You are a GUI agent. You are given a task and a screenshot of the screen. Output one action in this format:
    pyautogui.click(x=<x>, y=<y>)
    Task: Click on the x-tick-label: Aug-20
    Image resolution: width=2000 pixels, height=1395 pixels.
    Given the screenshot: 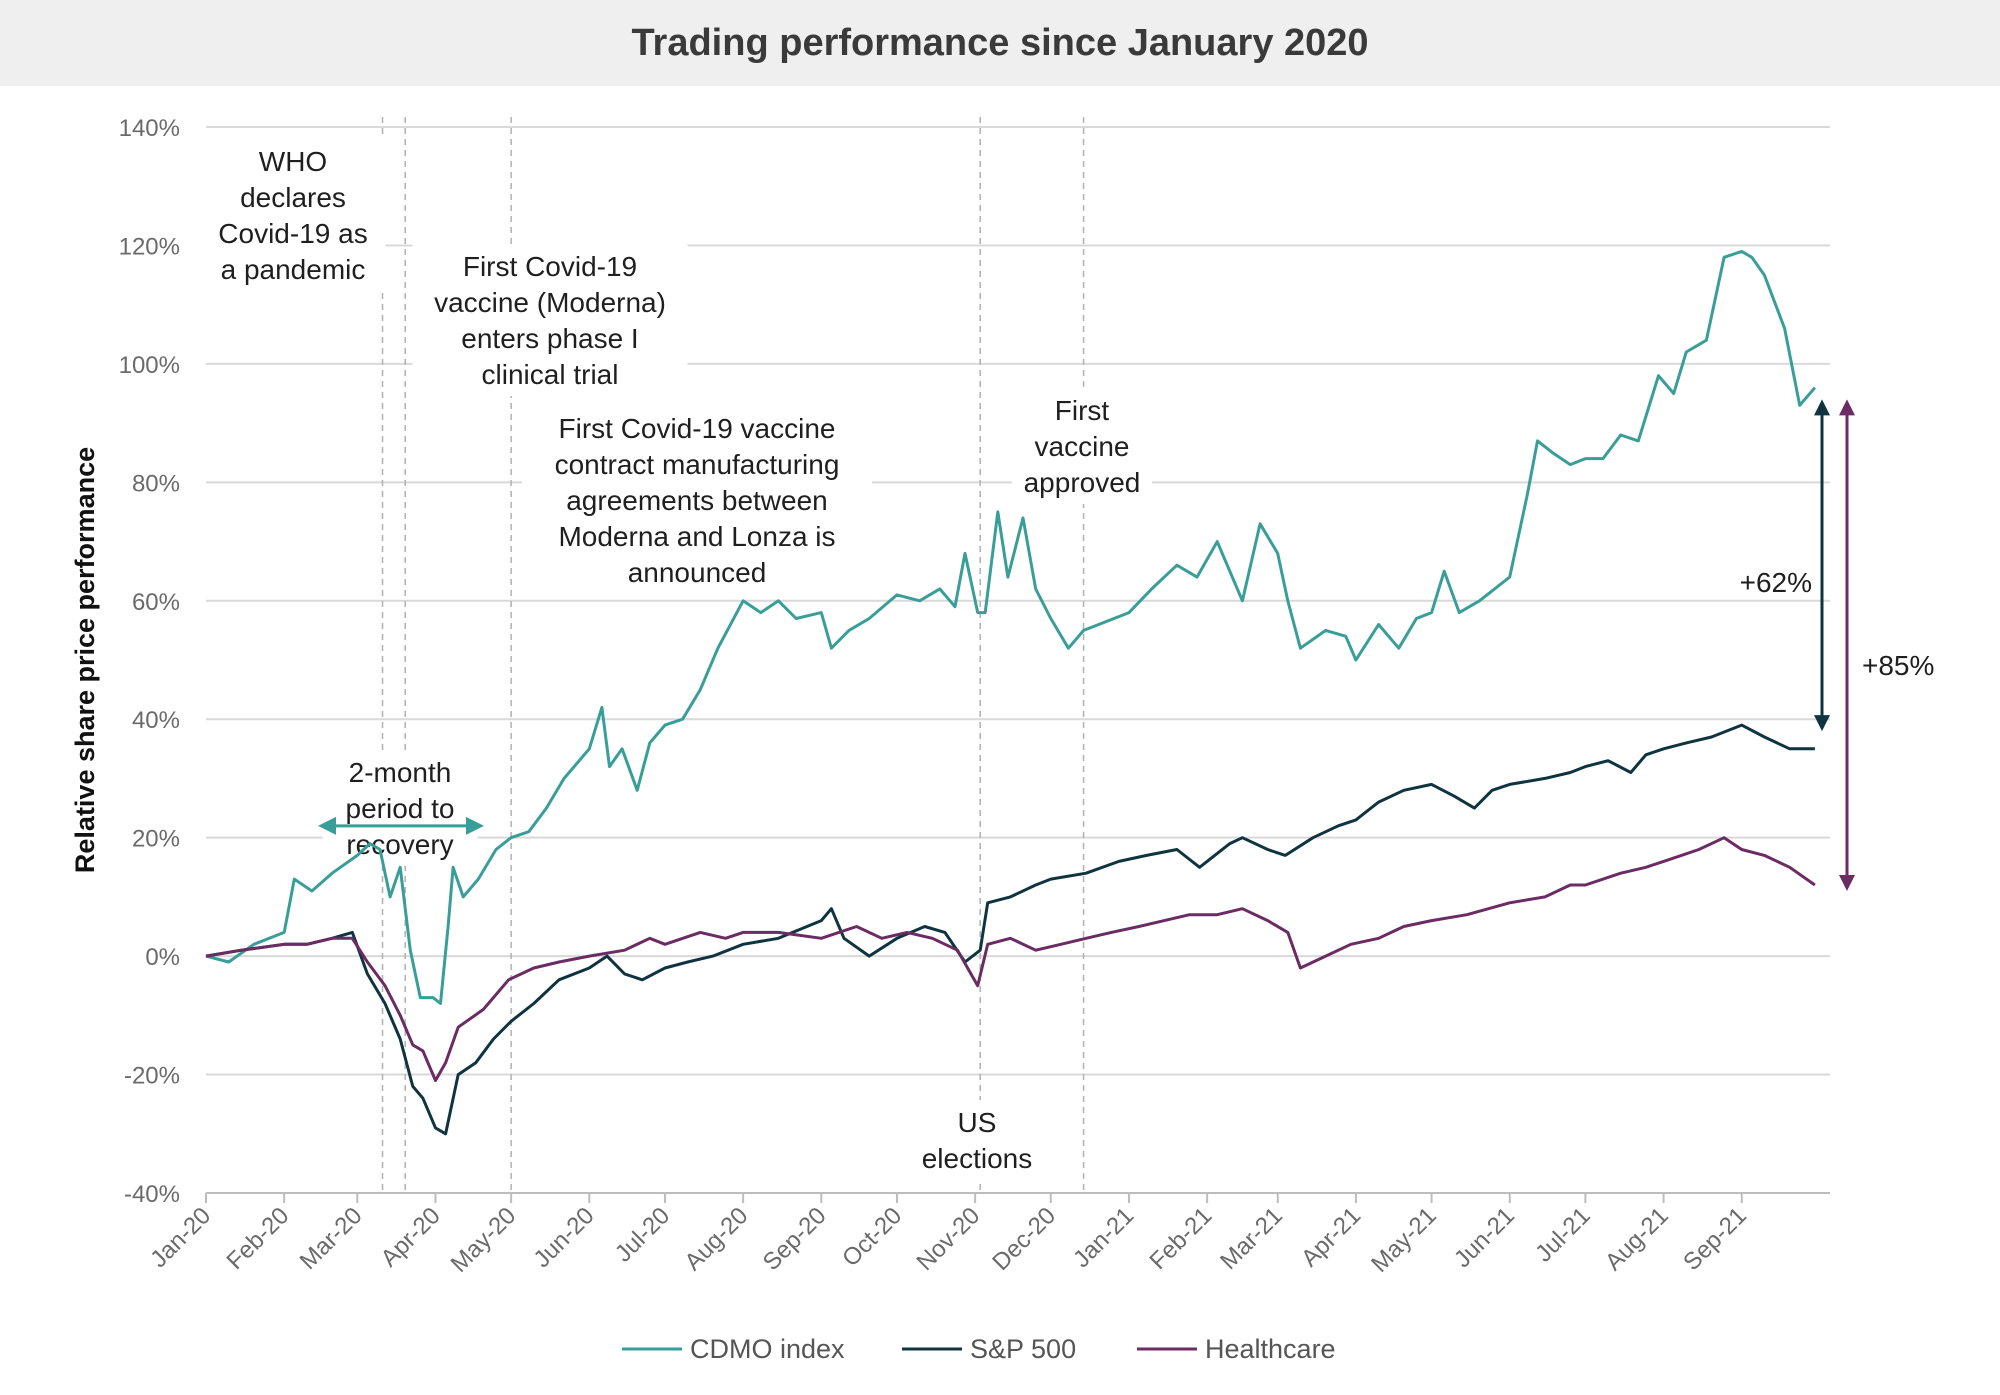 What is the action you would take?
    pyautogui.click(x=717, y=1239)
    